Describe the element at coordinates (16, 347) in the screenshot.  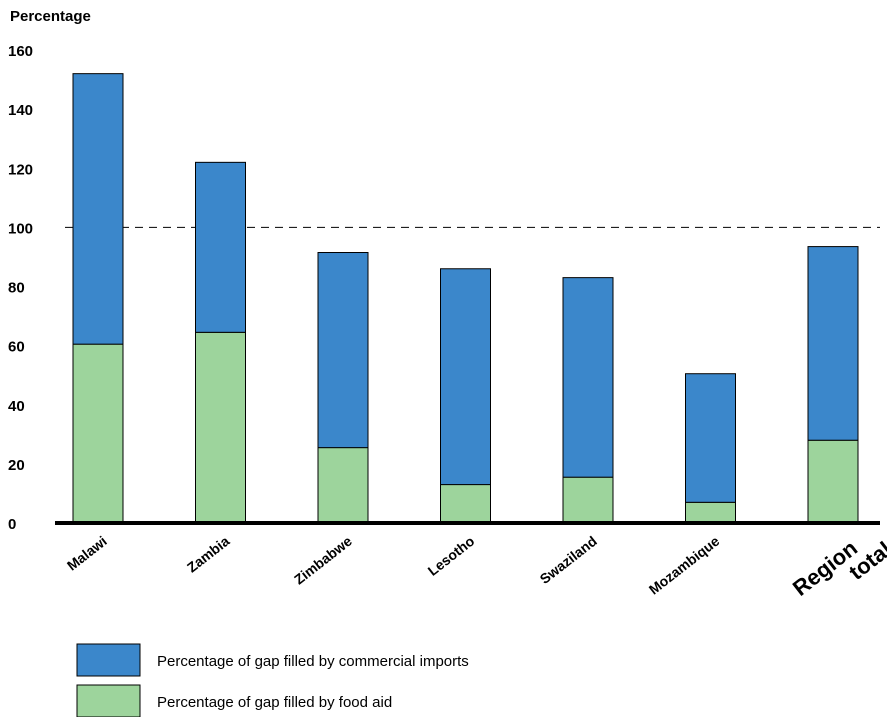
I see `y-tick-label: 60` at that location.